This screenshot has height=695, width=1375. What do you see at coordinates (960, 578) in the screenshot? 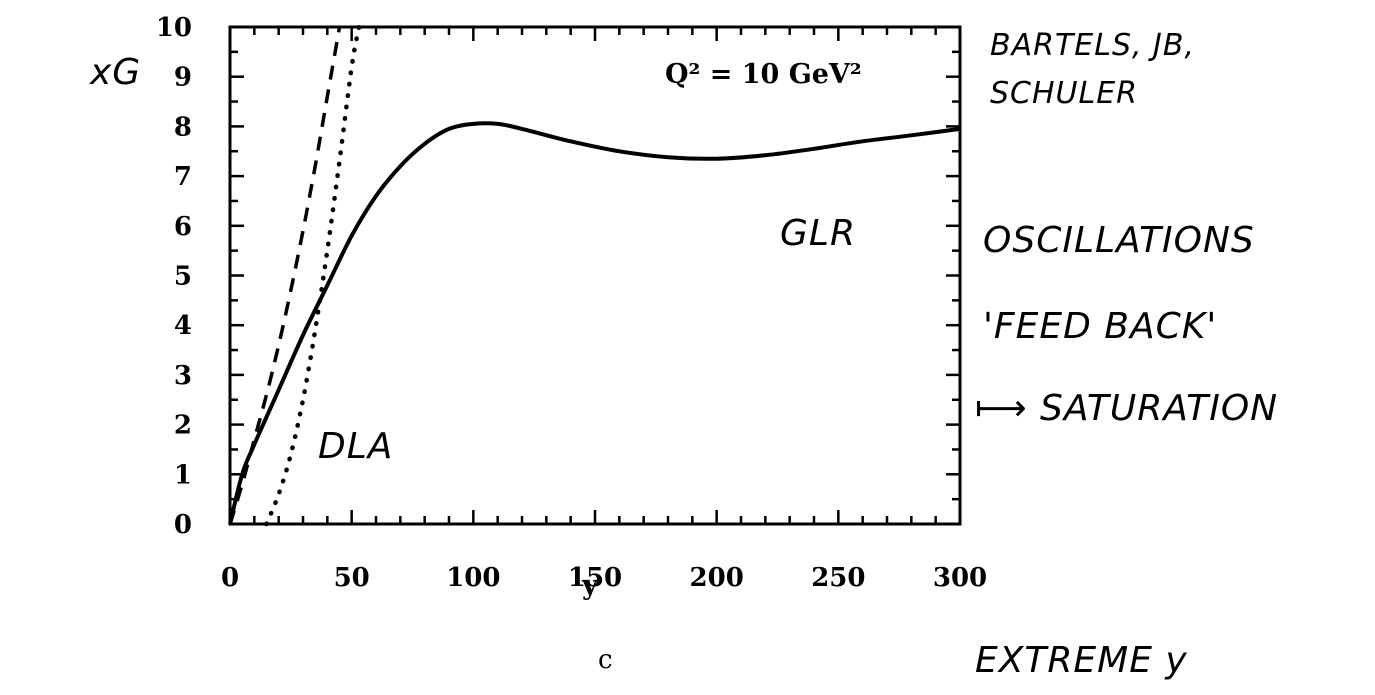
I see `x-tick-label: 300` at bounding box center [960, 578].